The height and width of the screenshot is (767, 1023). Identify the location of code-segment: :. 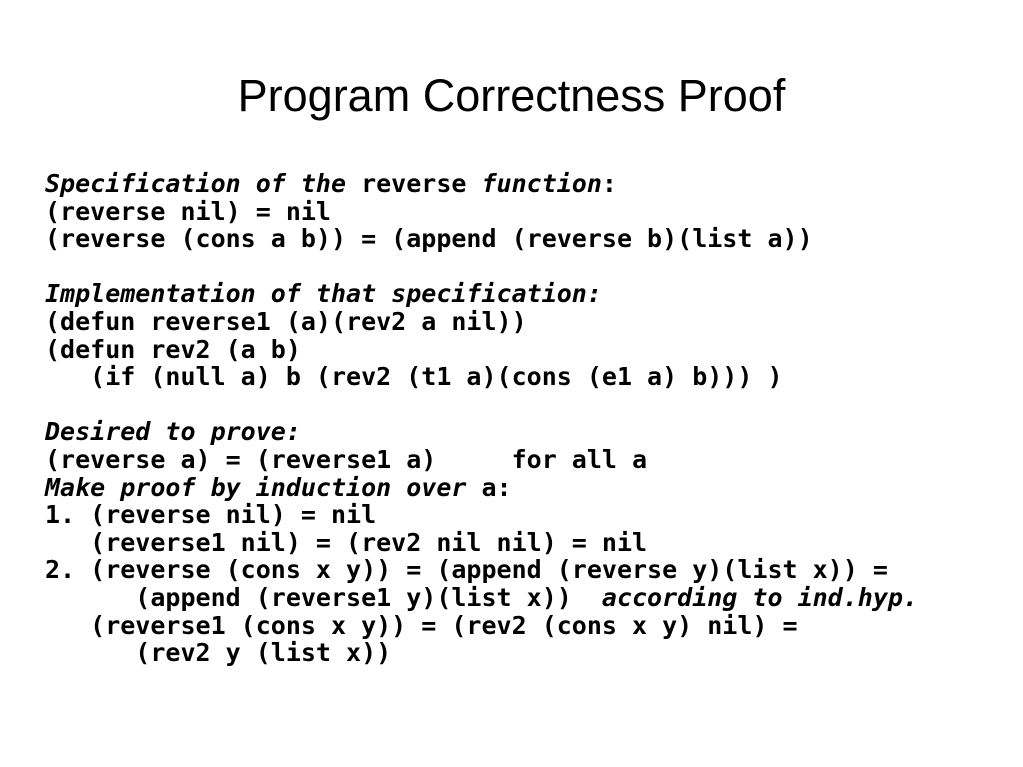
(609, 183).